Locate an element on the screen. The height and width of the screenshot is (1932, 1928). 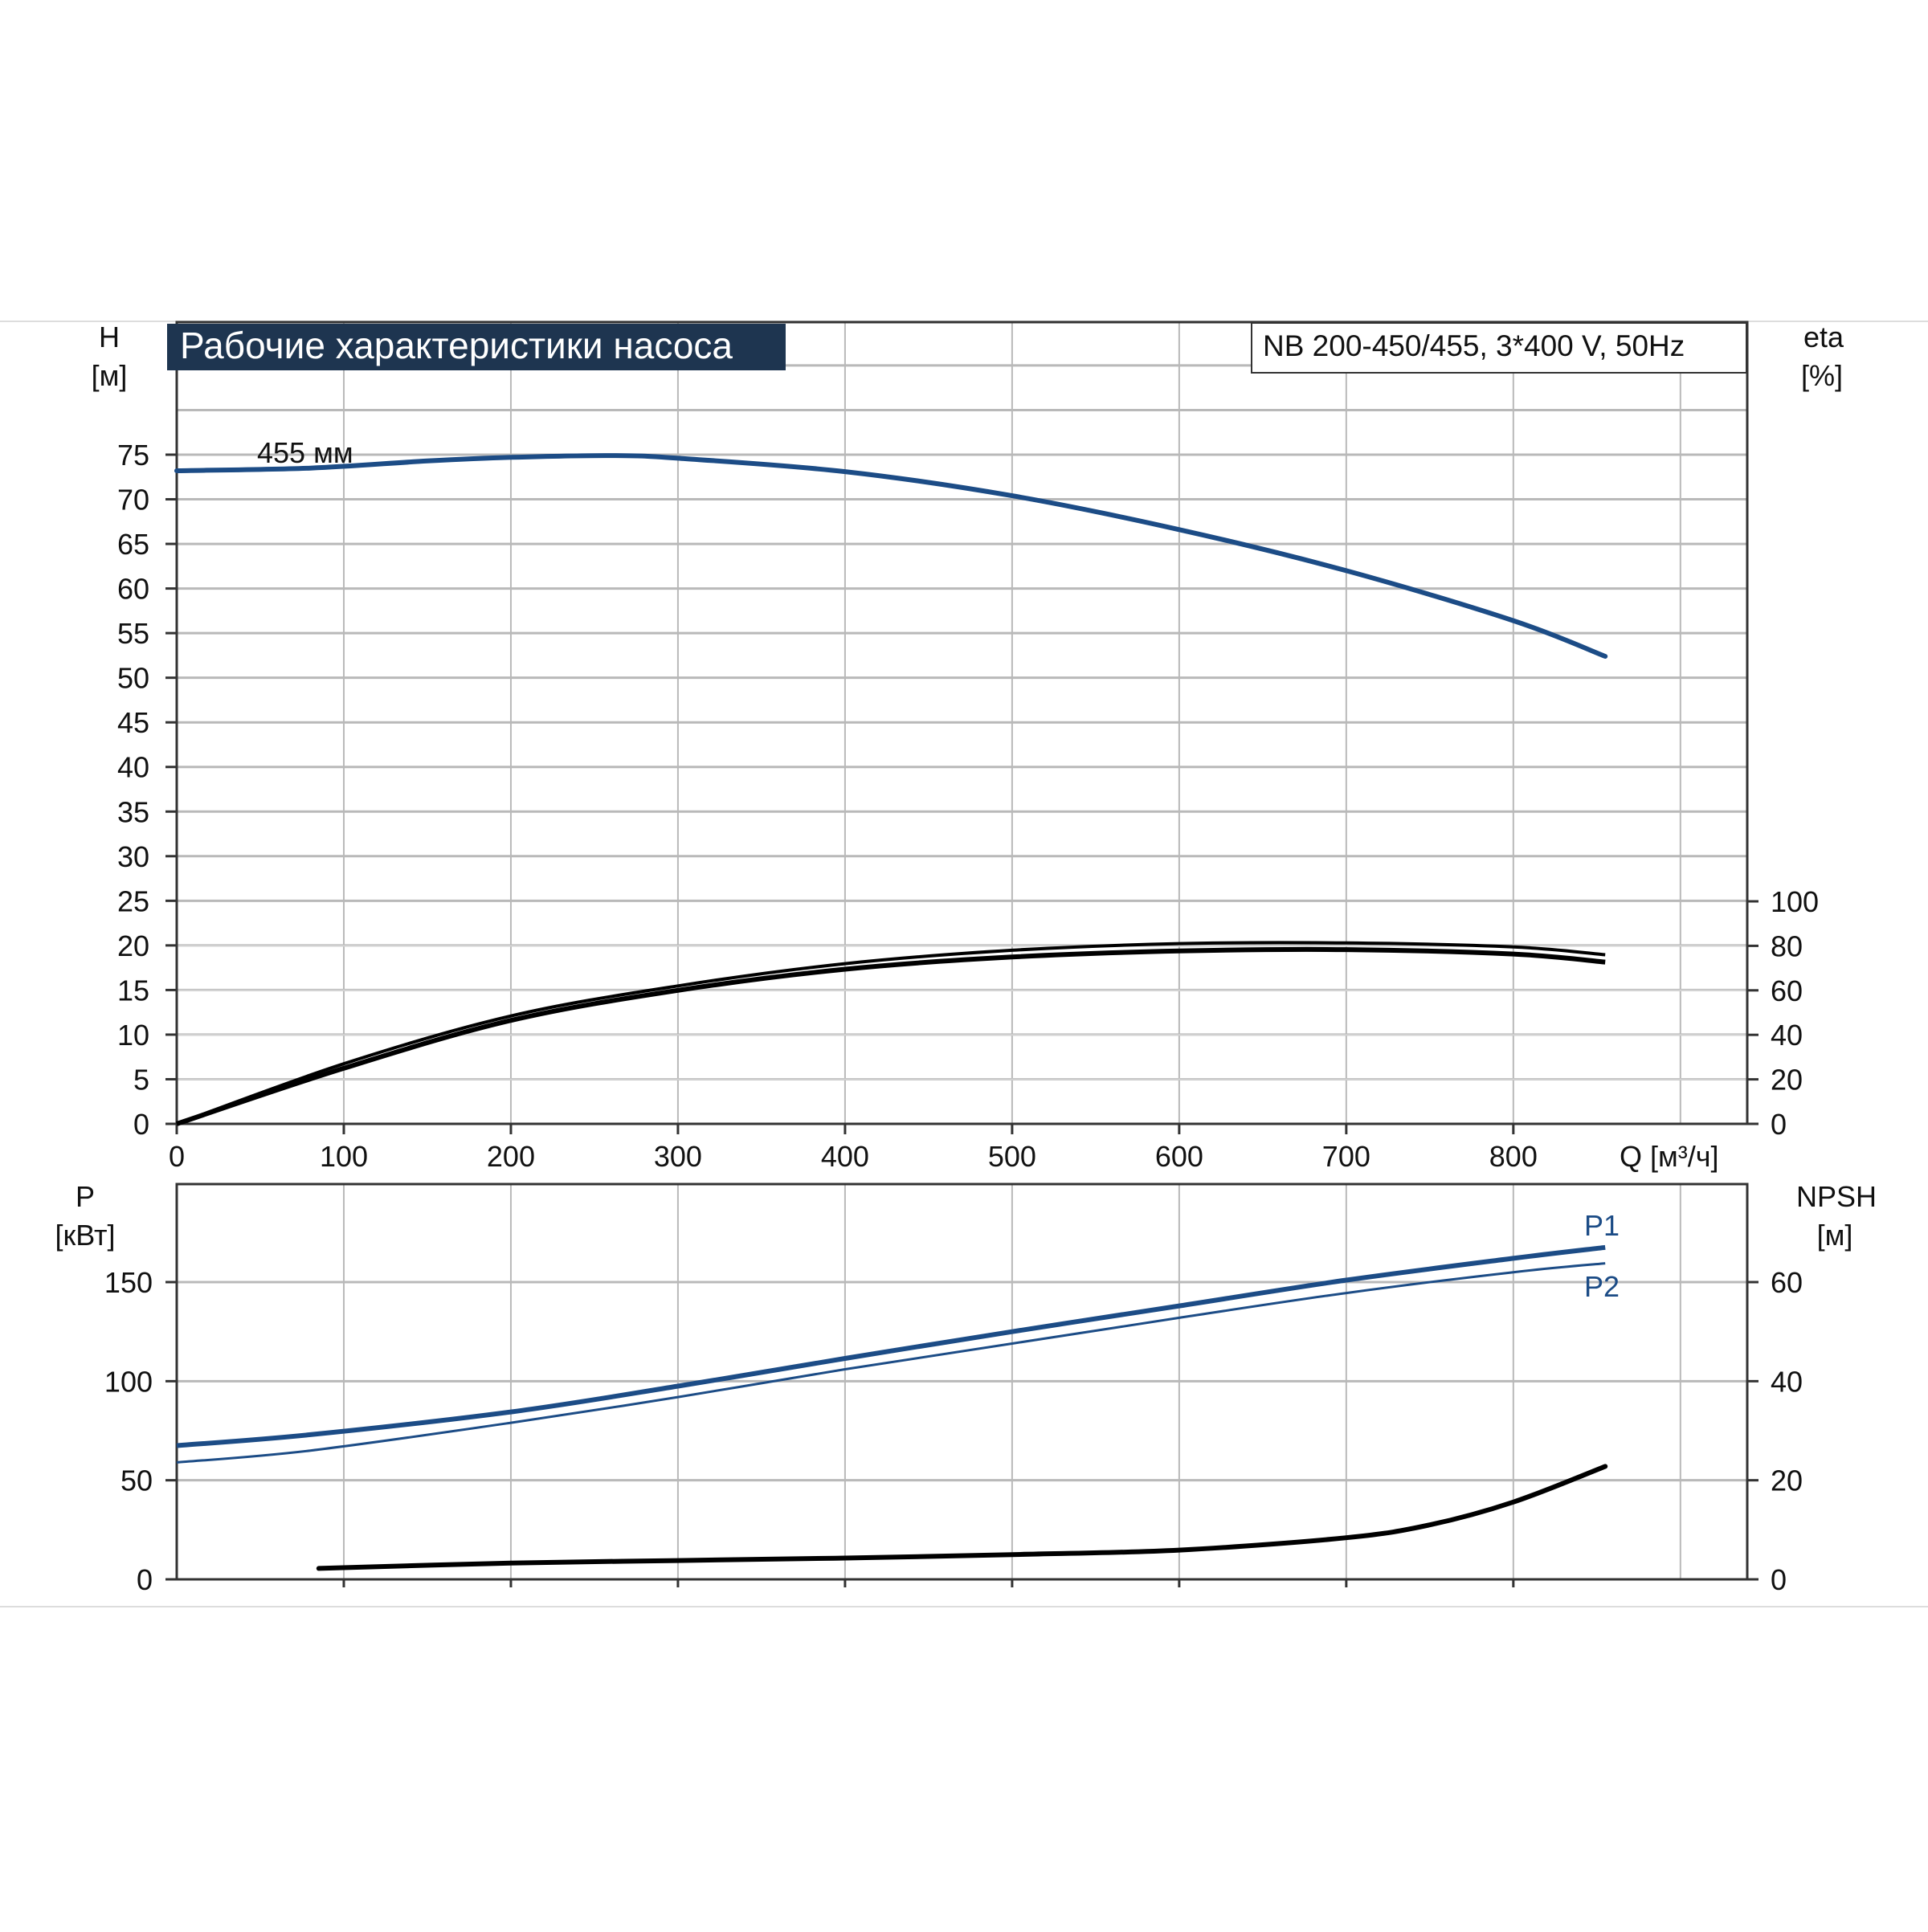
q-tick-label: 400 is located at coordinates (845, 1156).